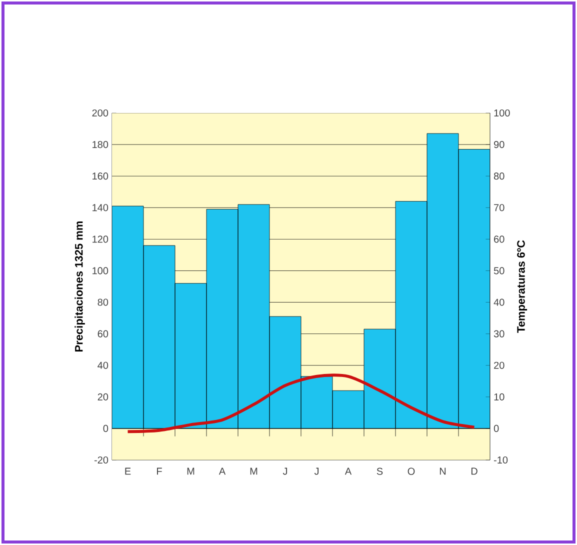 The height and width of the screenshot is (545, 577). Describe the element at coordinates (103, 302) in the screenshot. I see `y-tick-label: 80` at that location.